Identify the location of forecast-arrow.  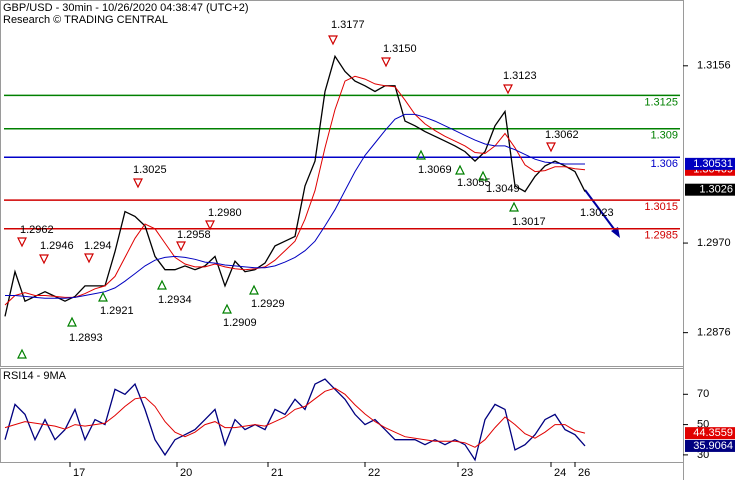
(601, 211).